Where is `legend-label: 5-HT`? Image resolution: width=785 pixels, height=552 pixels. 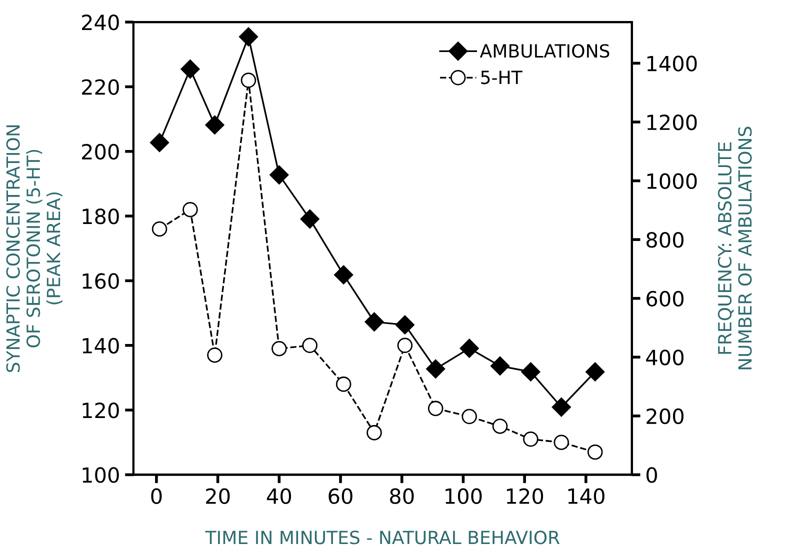 legend-label: 5-HT is located at coordinates (501, 77).